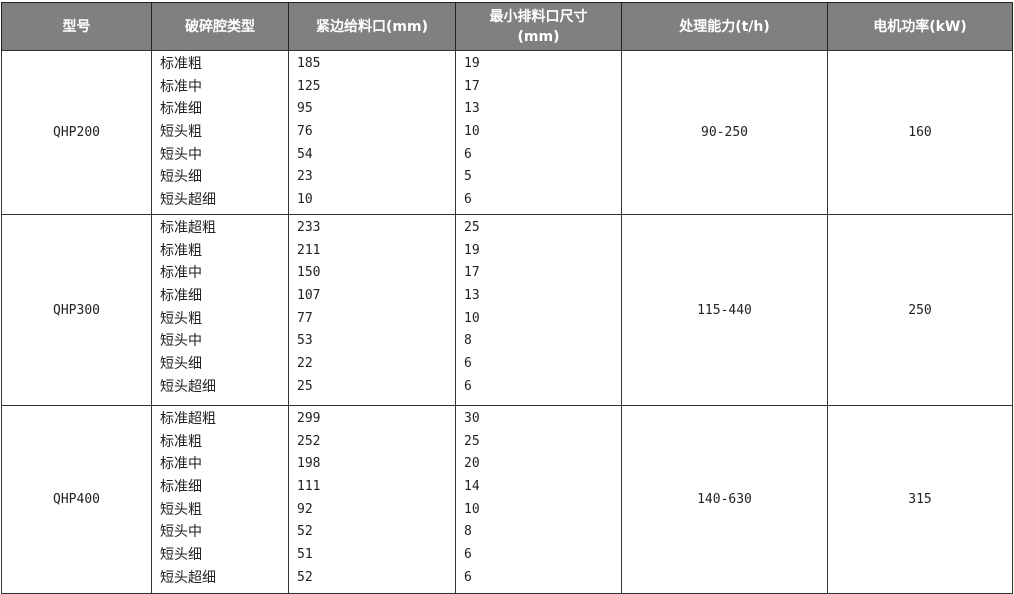 Image resolution: width=1014 pixels, height=594 pixels. What do you see at coordinates (309, 441) in the screenshot?
I see `feed-opening-cell-item: 252` at bounding box center [309, 441].